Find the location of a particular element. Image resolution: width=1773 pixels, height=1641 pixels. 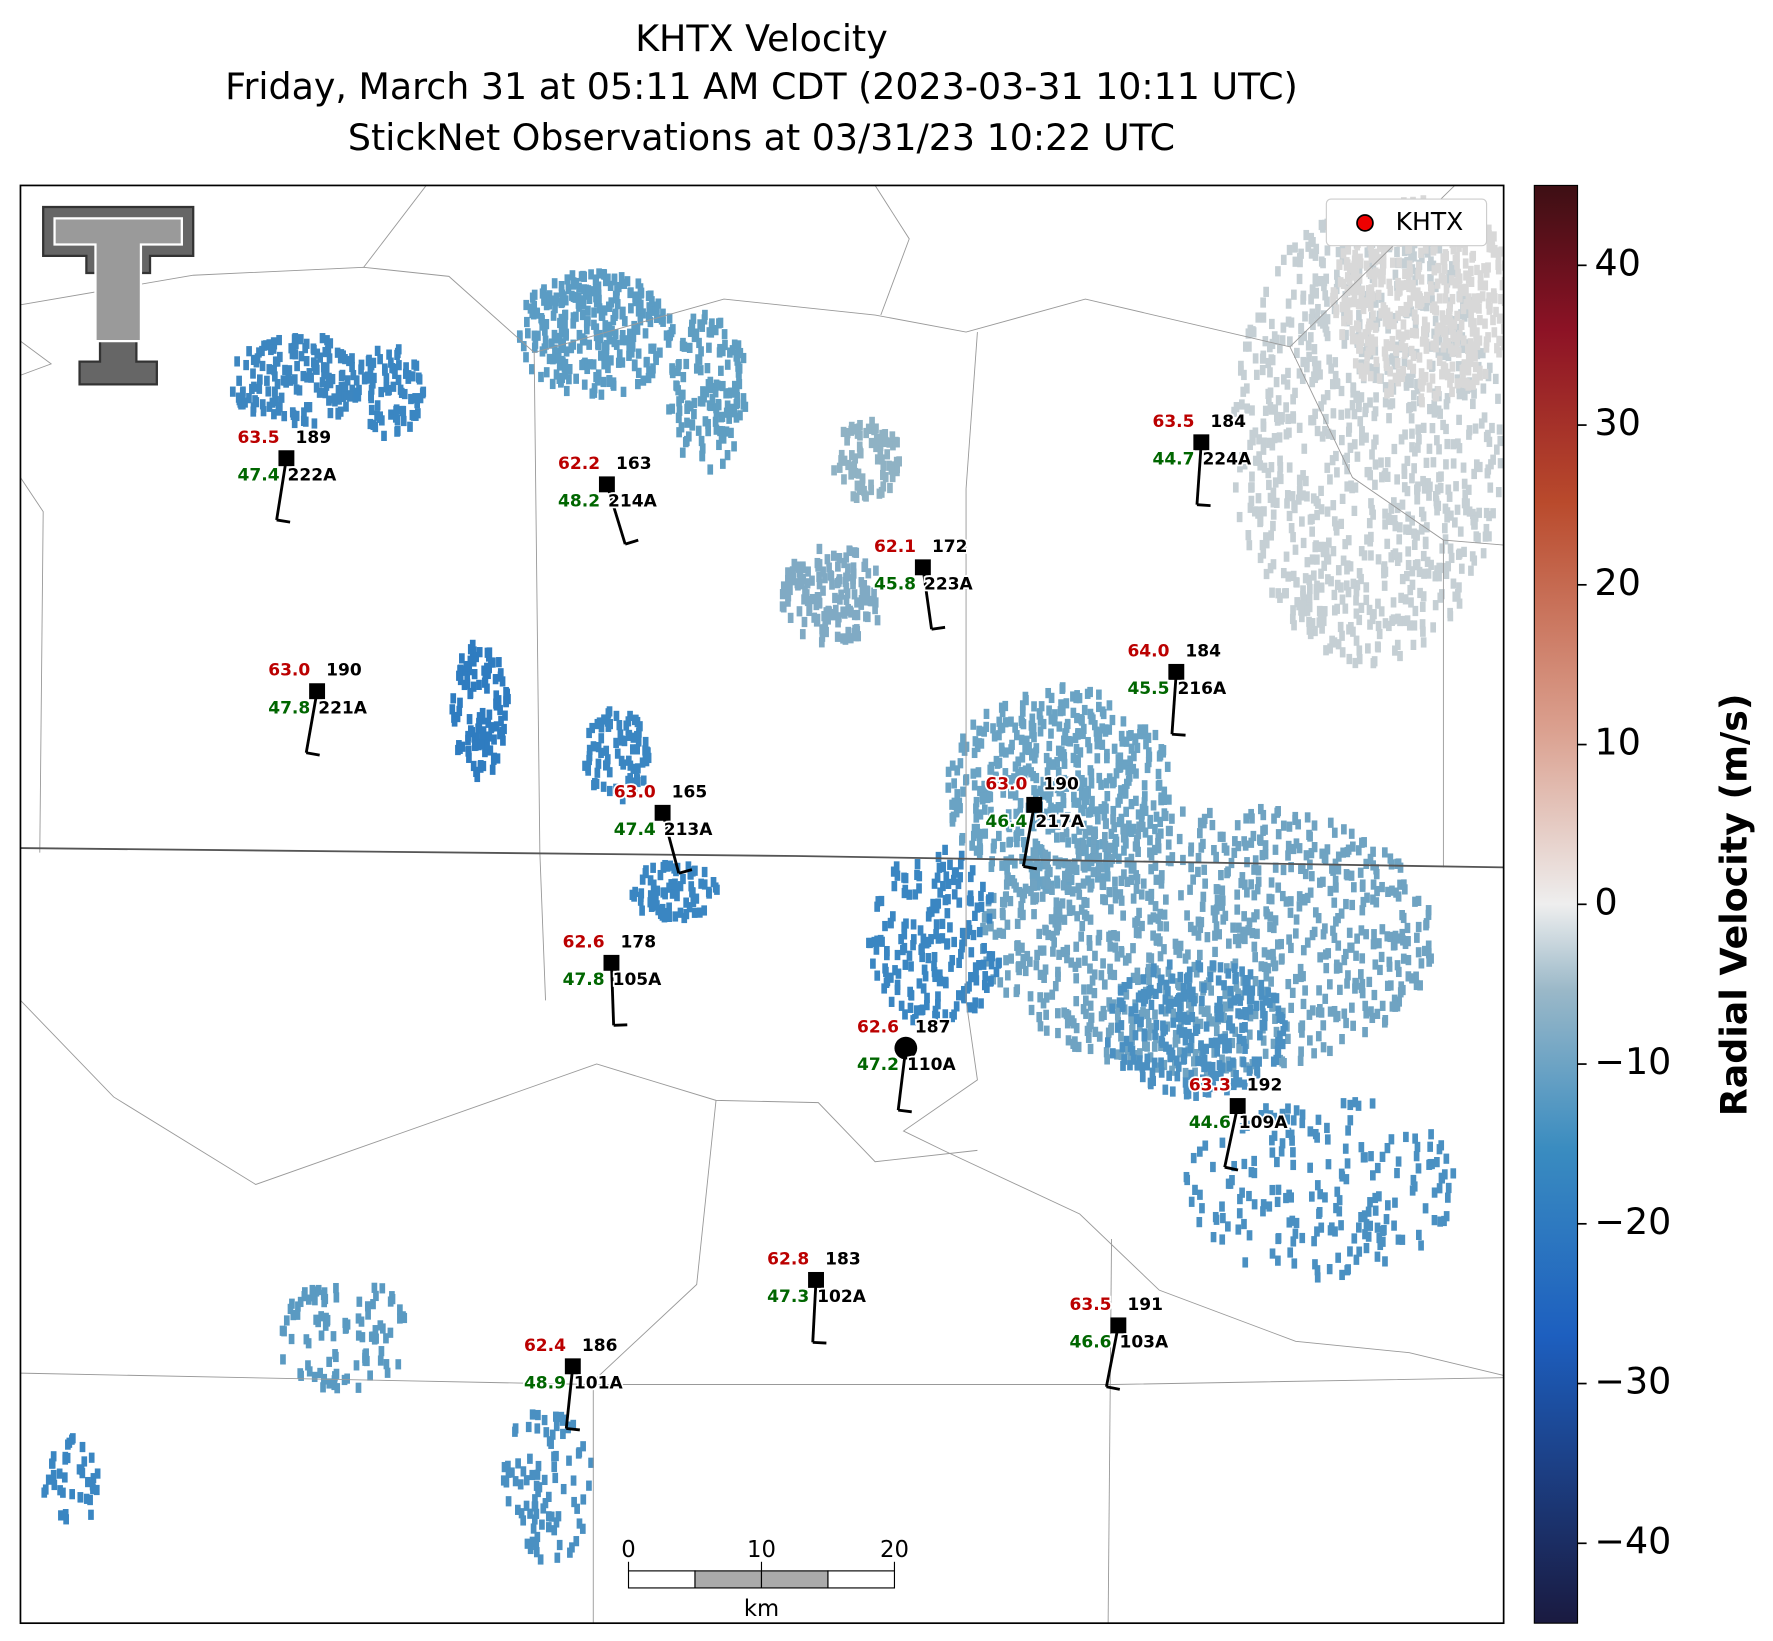

wind-direction: 184 is located at coordinates (1228, 422).